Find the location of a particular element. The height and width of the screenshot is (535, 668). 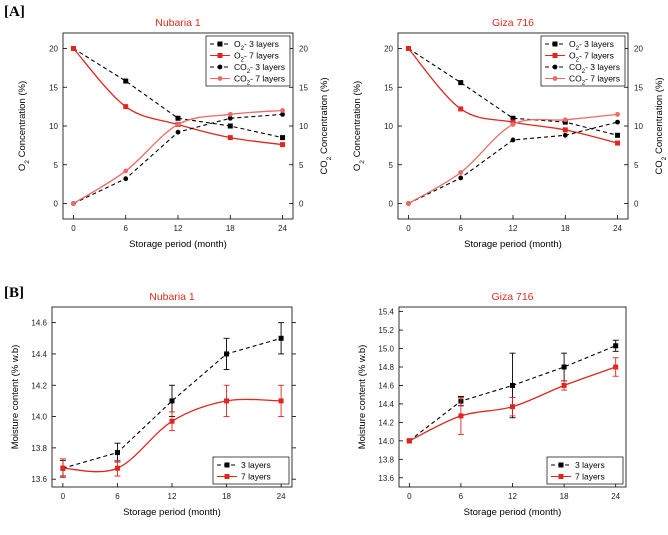

y-tick-label: 14.0 is located at coordinates (39, 417).